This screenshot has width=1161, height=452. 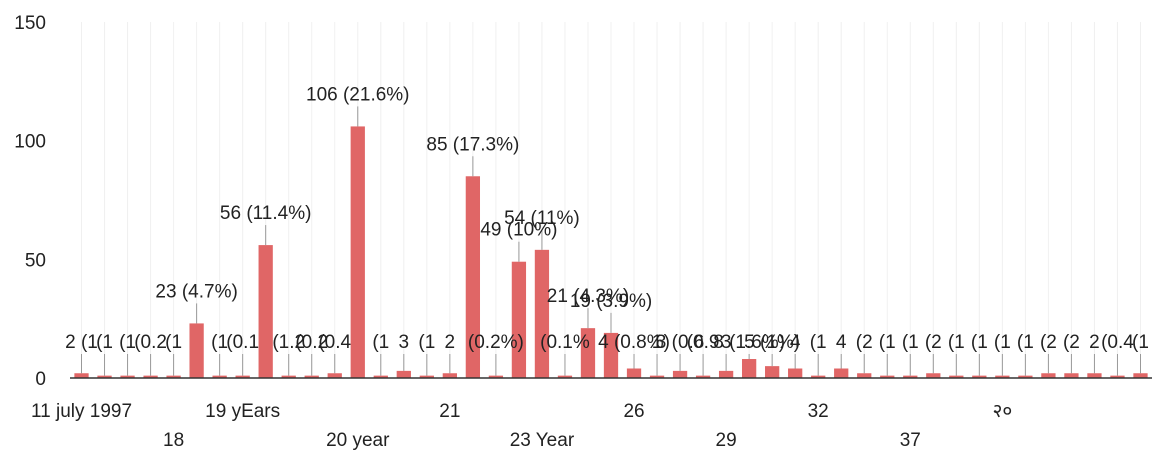 What do you see at coordinates (288, 342) in the screenshot?
I see `data-label: (1.2` at bounding box center [288, 342].